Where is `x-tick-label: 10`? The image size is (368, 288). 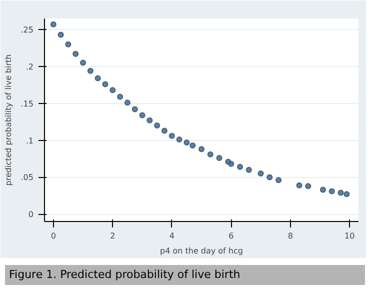
x-tick-label: 10 is located at coordinates (349, 236).